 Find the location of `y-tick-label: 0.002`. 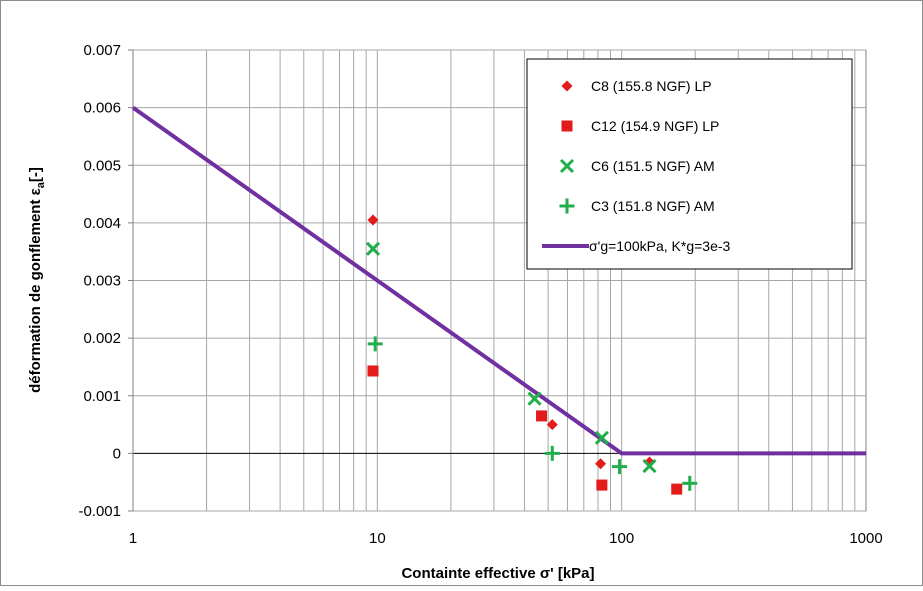

y-tick-label: 0.002 is located at coordinates (102, 338).